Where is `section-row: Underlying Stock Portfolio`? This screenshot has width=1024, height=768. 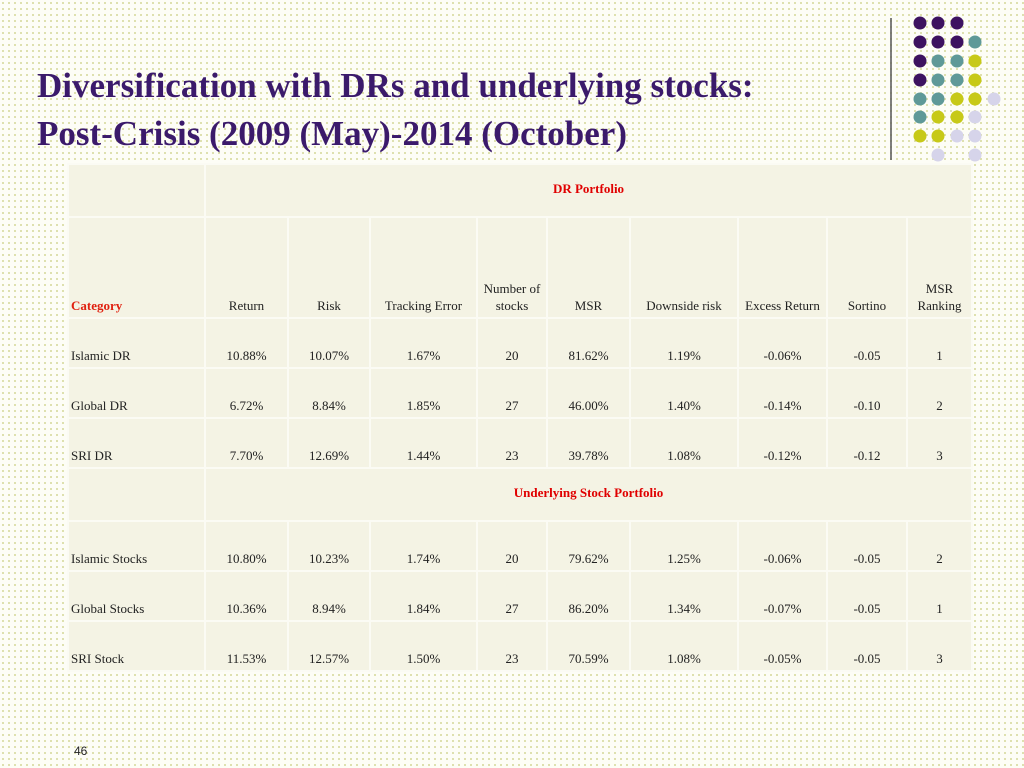
section-row: Underlying Stock Portfolio is located at coordinates (520, 494).